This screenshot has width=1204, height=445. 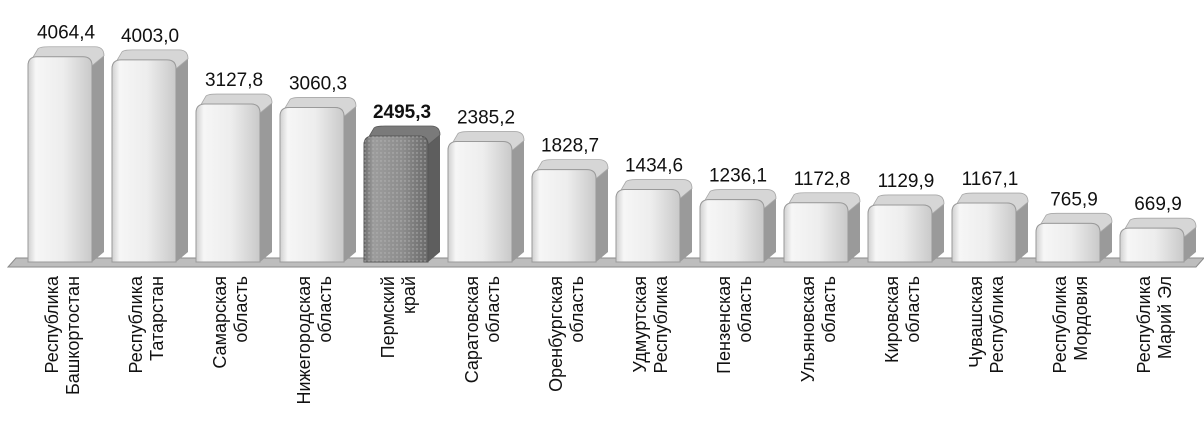 What do you see at coordinates (482, 329) in the screenshot?
I see `category-label: Саратовскаяобласть` at bounding box center [482, 329].